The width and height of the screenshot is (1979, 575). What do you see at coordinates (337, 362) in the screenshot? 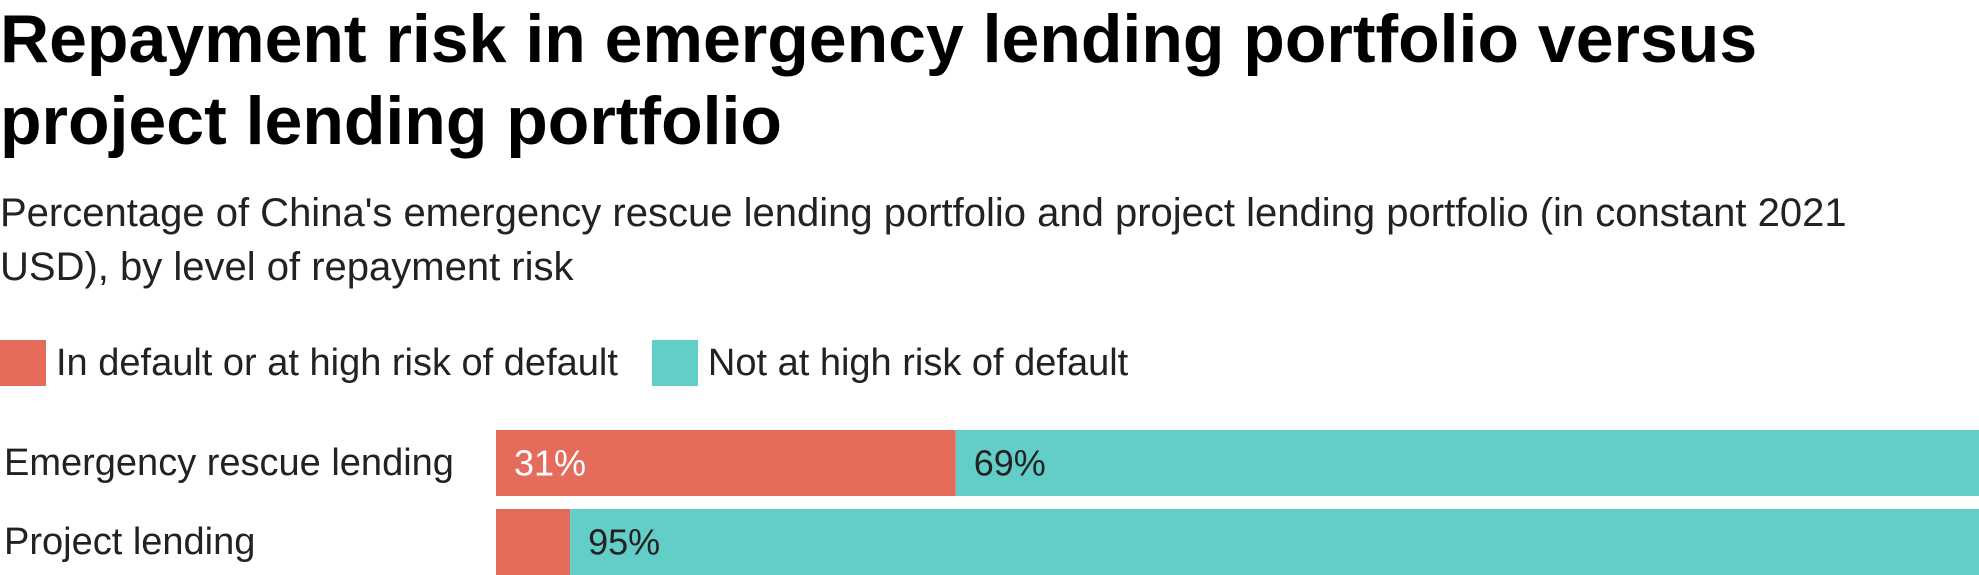
I see `legend-label-high-risk: In default or at high risk of default` at bounding box center [337, 362].